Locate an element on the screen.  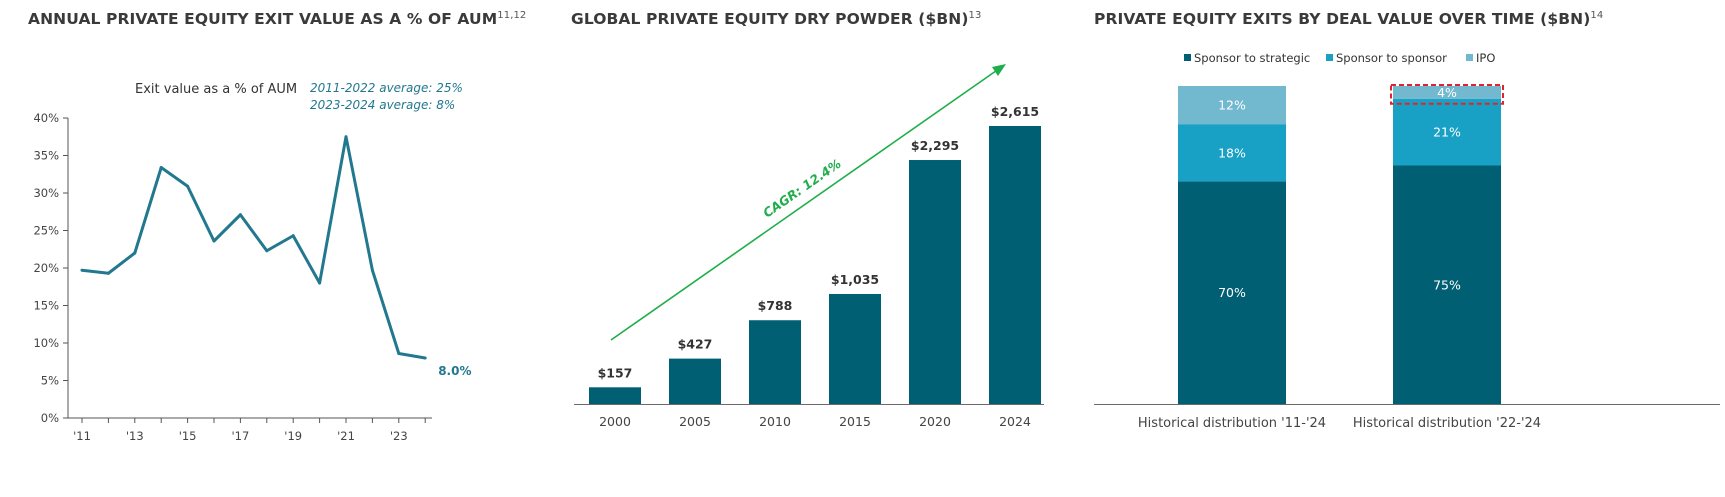
bar-value-label: $2,615 is located at coordinates (1015, 111).